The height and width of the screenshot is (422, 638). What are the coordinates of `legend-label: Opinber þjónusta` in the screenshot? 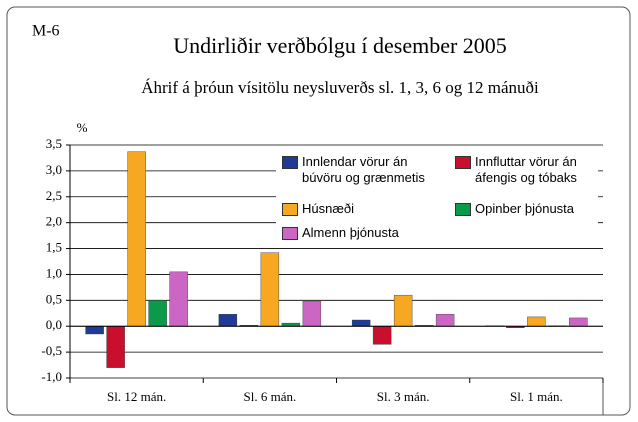 It's located at (525, 208).